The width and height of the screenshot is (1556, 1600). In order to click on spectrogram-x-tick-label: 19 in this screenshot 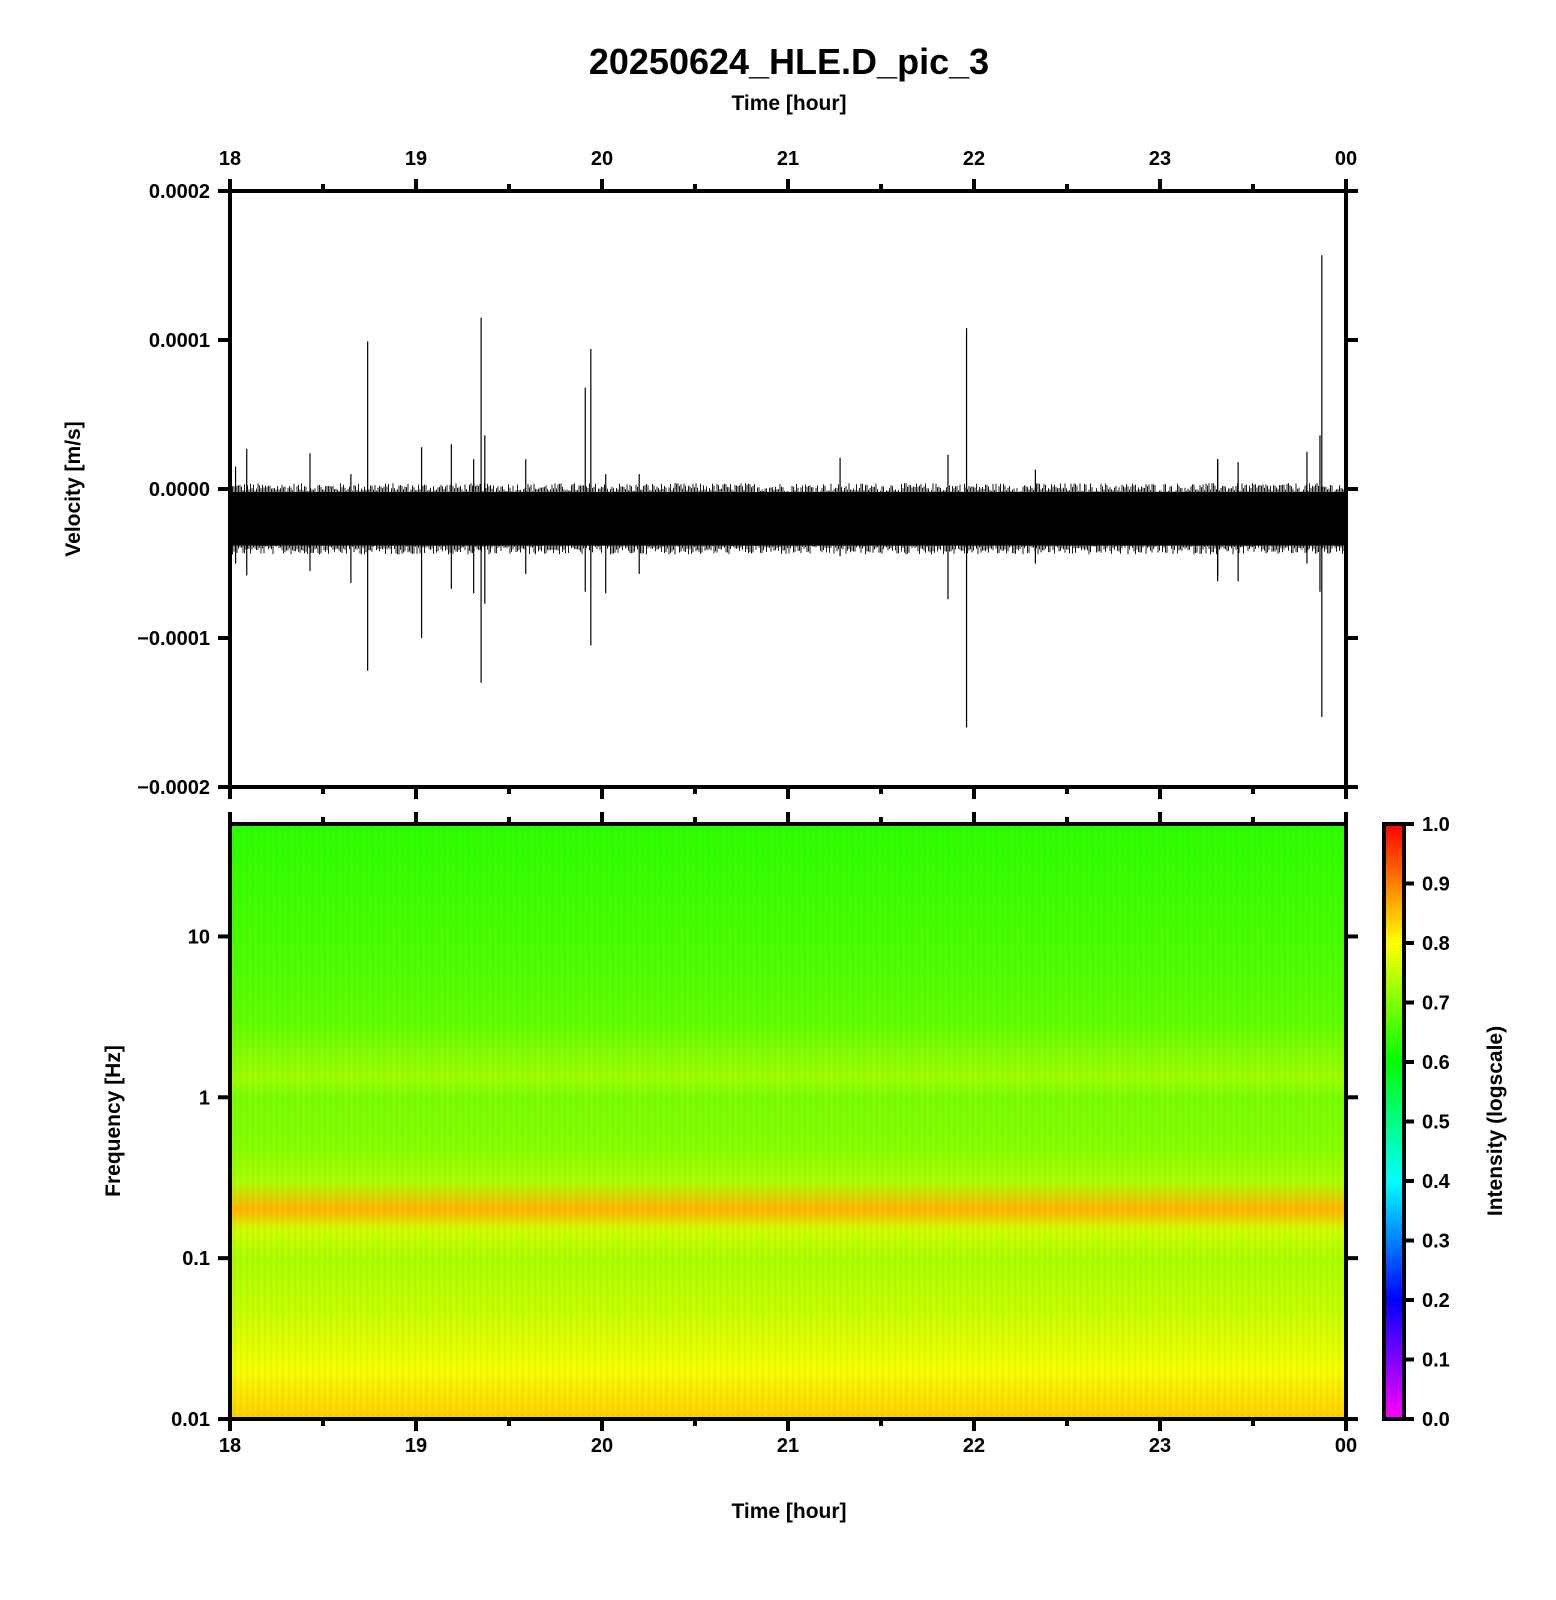, I will do `click(416, 1446)`.